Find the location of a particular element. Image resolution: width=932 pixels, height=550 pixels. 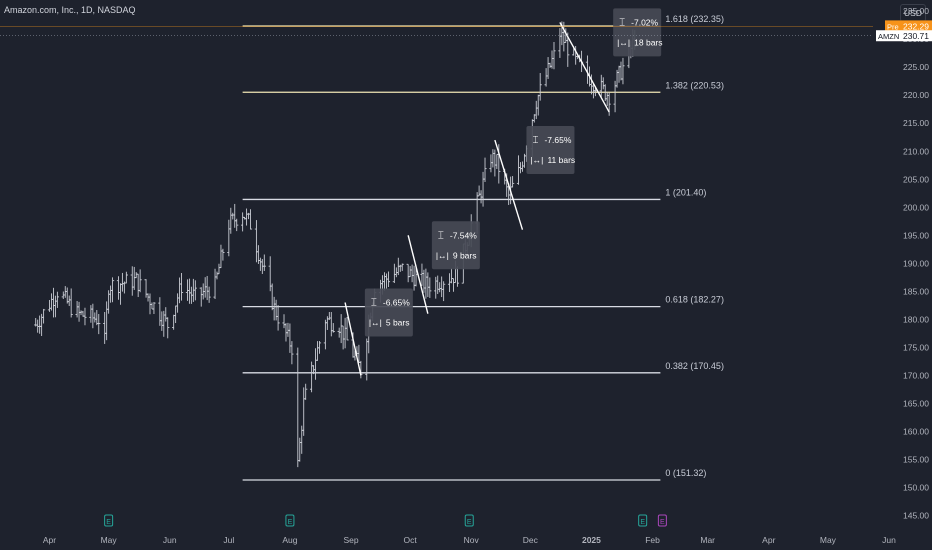

pullback-percent-1: -6.65% is located at coordinates (396, 303).